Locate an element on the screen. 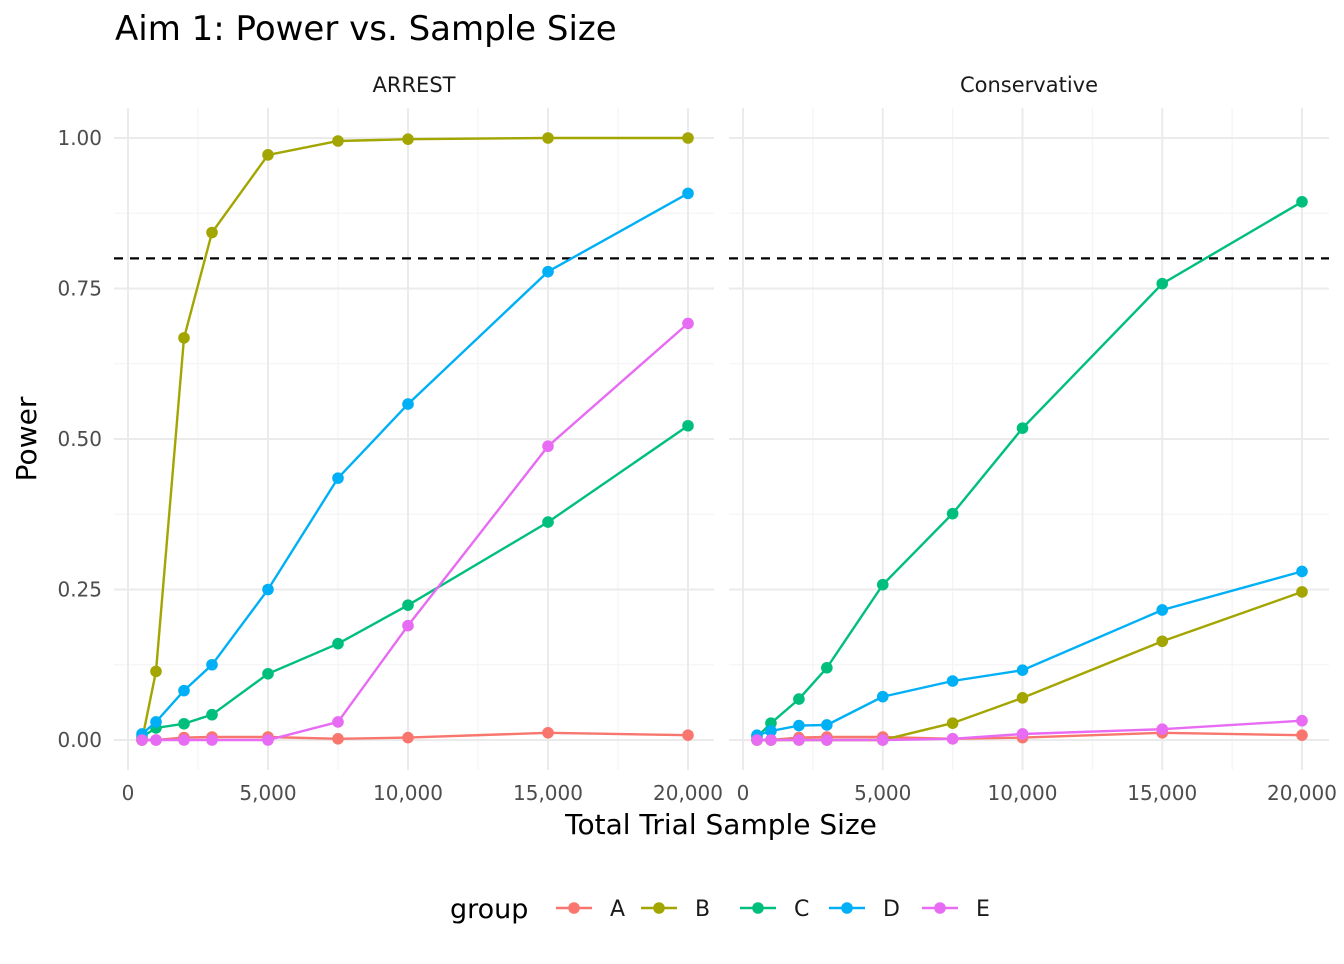 The width and height of the screenshot is (1344, 964). legend-item-E: E is located at coordinates (956, 909).